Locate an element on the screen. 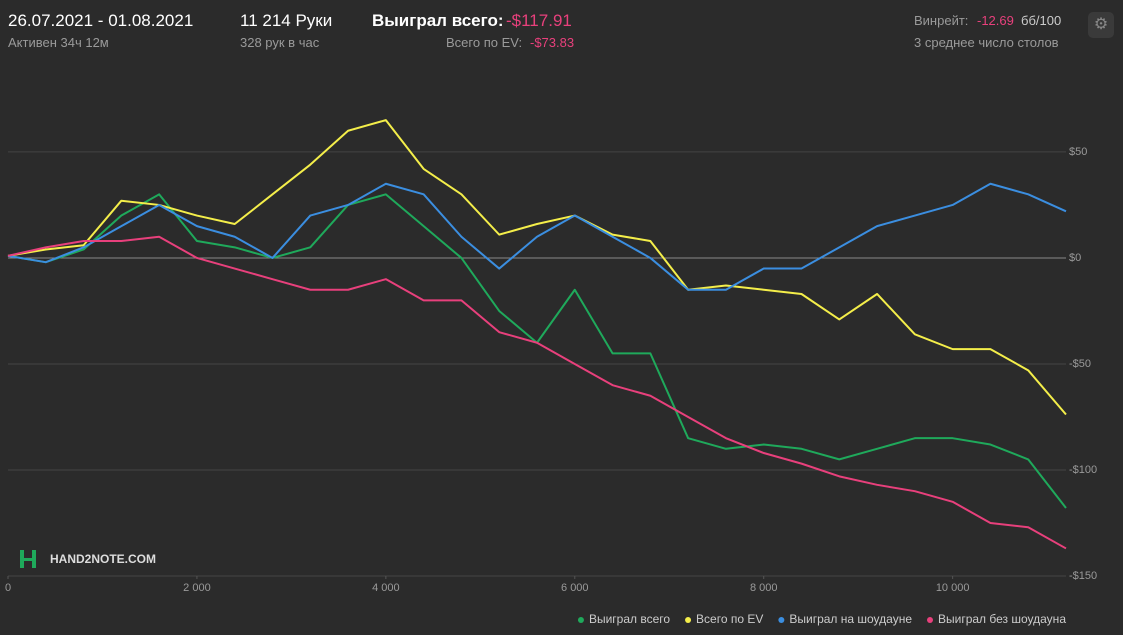  x-tick-label: 10 000 is located at coordinates (953, 588).